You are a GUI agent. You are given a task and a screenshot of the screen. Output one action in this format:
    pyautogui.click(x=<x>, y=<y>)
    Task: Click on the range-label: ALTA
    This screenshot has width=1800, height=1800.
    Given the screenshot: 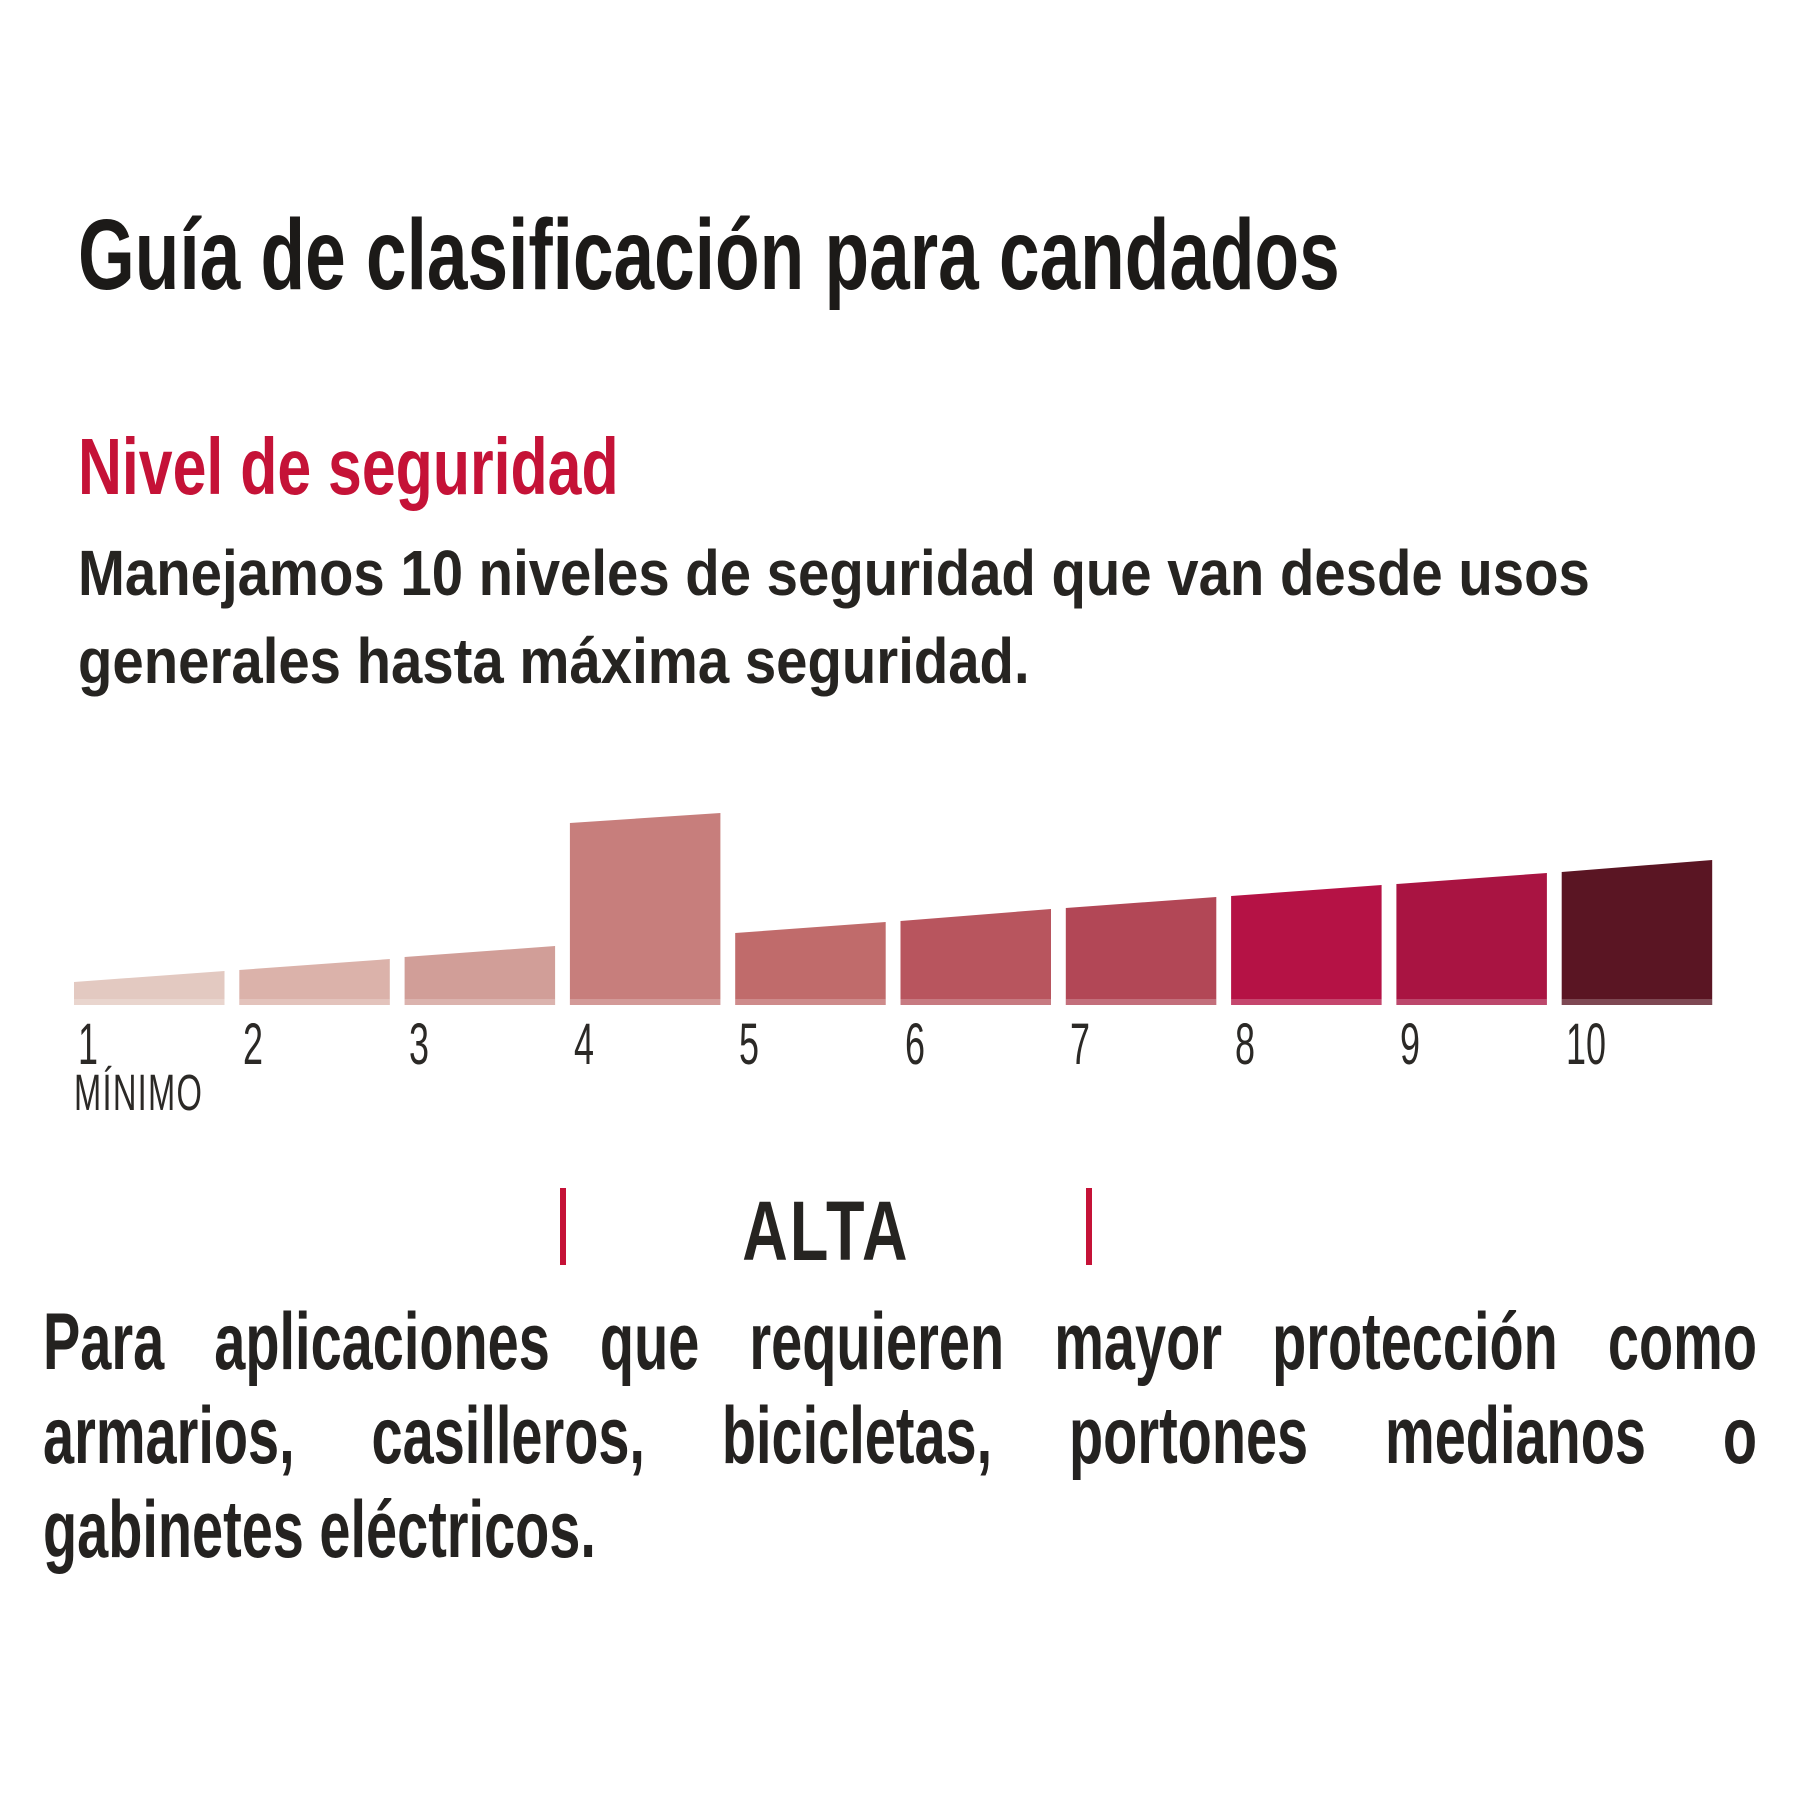 What is the action you would take?
    pyautogui.click(x=826, y=1231)
    